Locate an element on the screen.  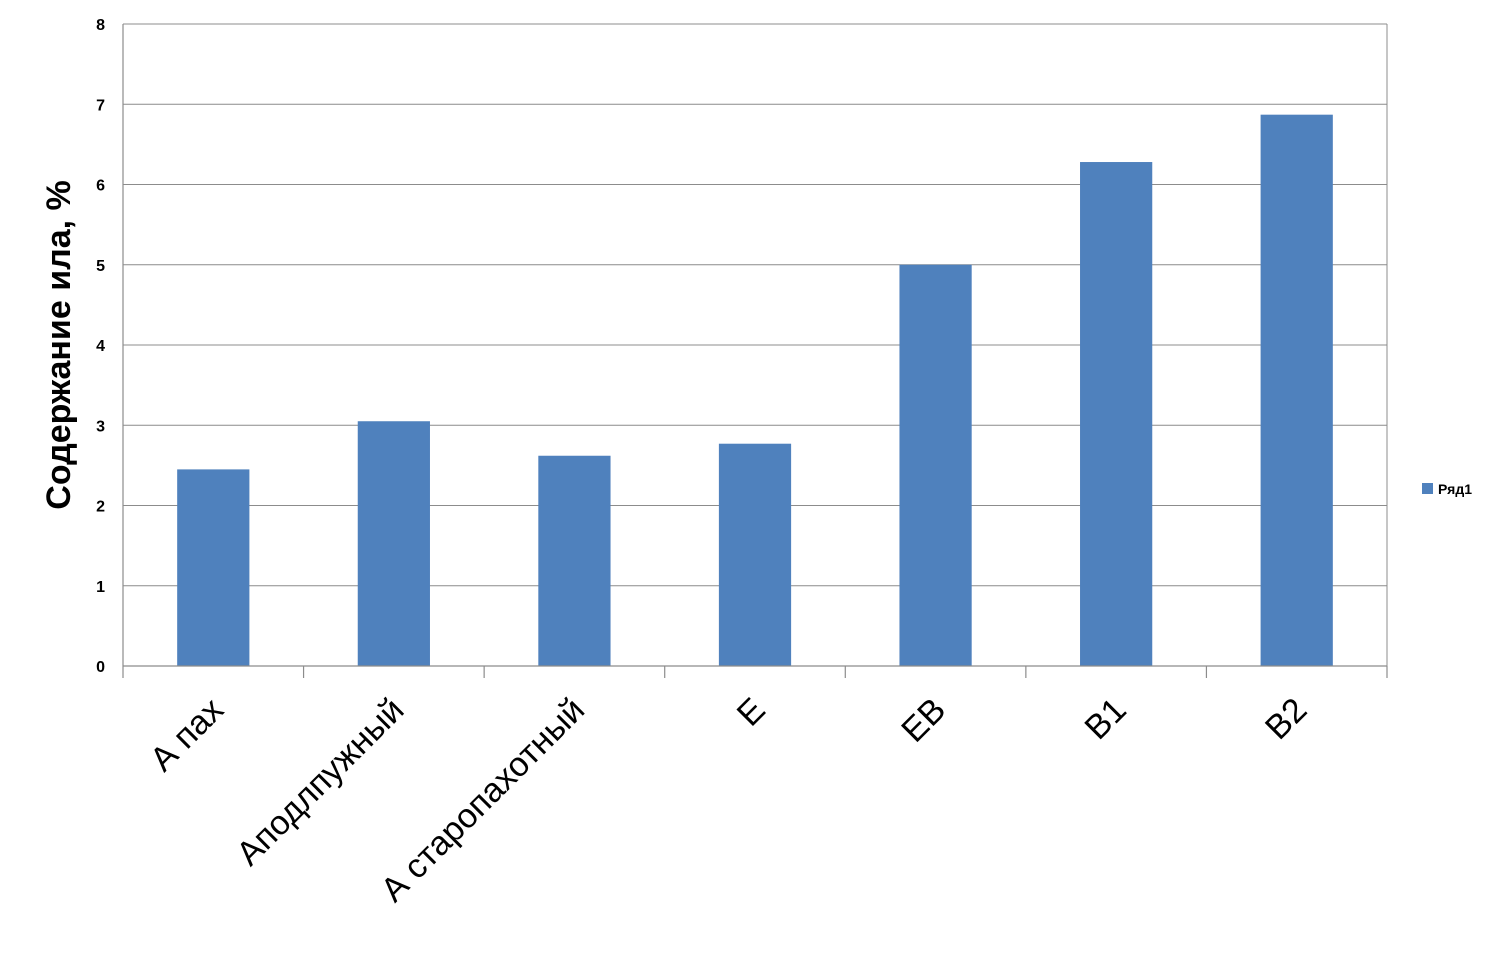
x-tick-label: Е is located at coordinates (751, 712).